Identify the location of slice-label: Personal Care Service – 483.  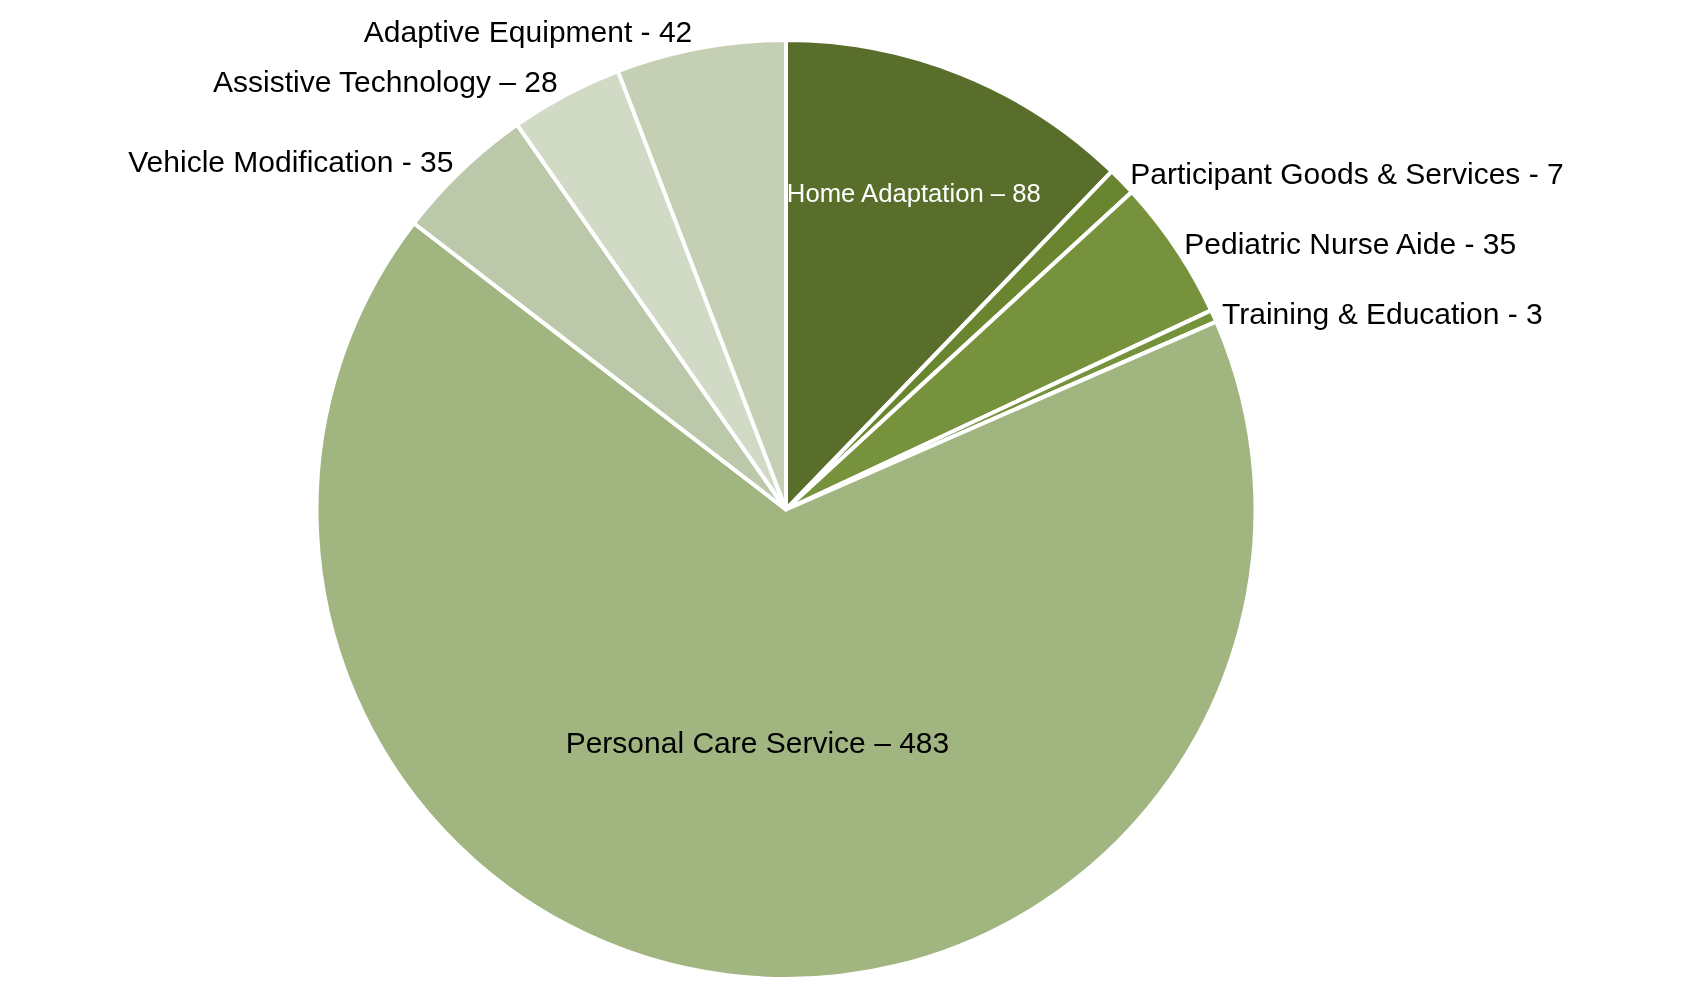
(757, 743).